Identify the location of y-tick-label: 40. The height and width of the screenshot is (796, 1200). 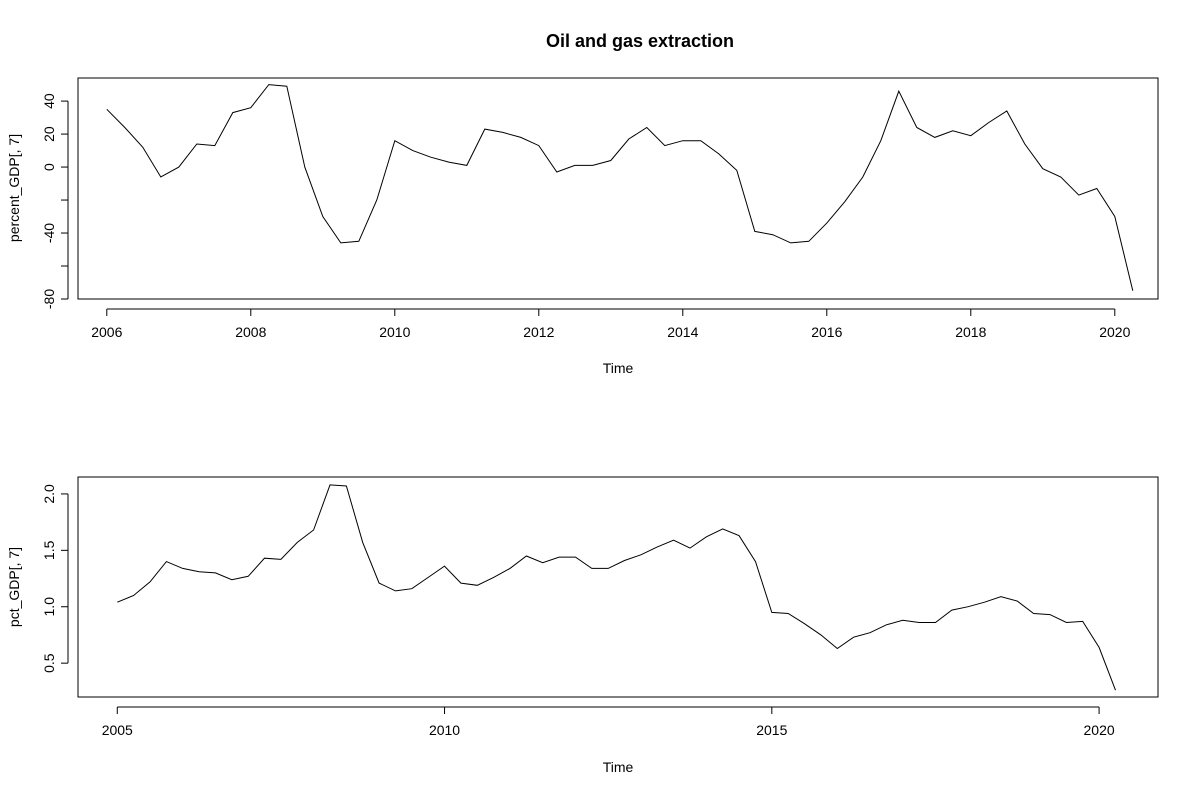
(49, 101).